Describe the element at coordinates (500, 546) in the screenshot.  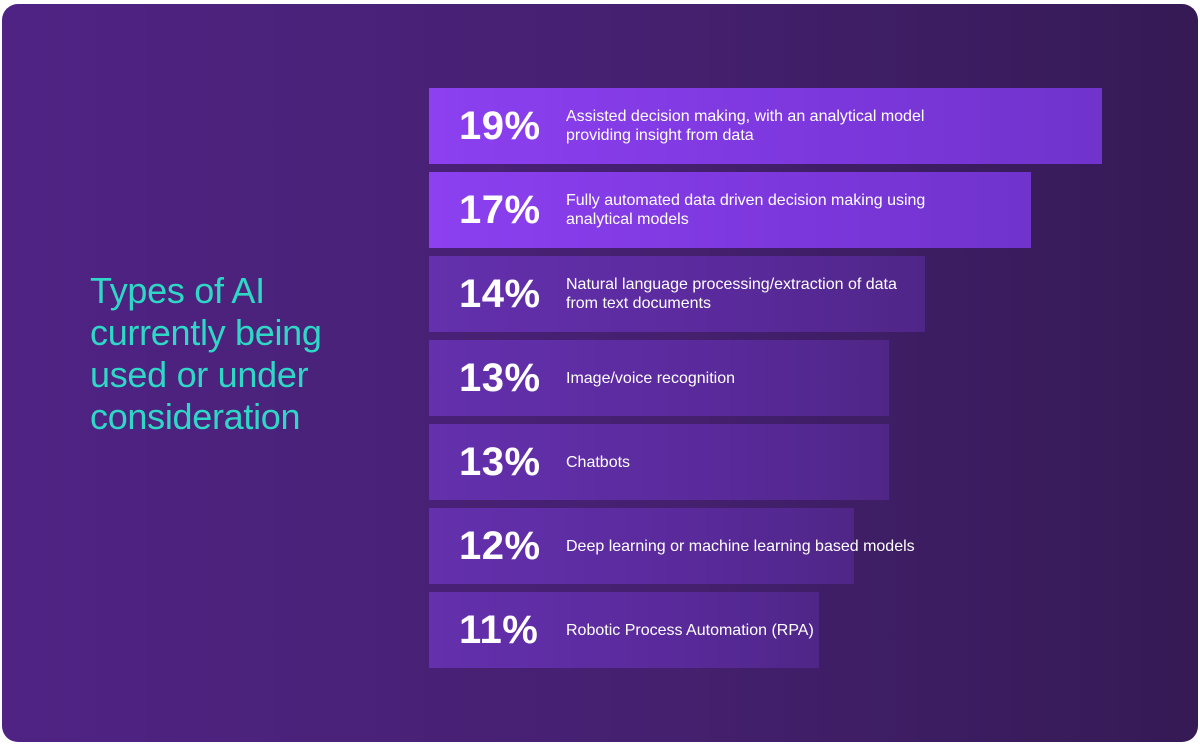
I see `bar-value-label: 12%` at that location.